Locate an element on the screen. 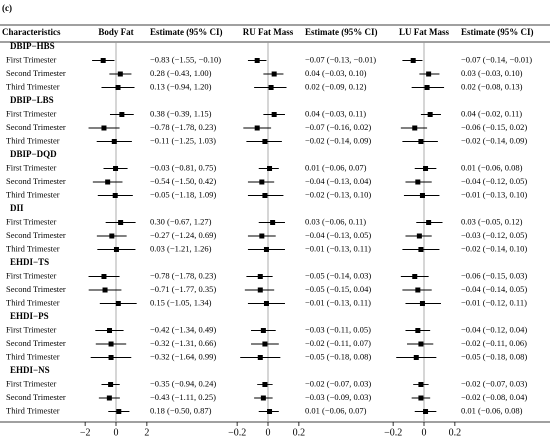 The image size is (550, 441). estimate-label: −0.11 (−1.25, 1.03) is located at coordinates (183, 140).